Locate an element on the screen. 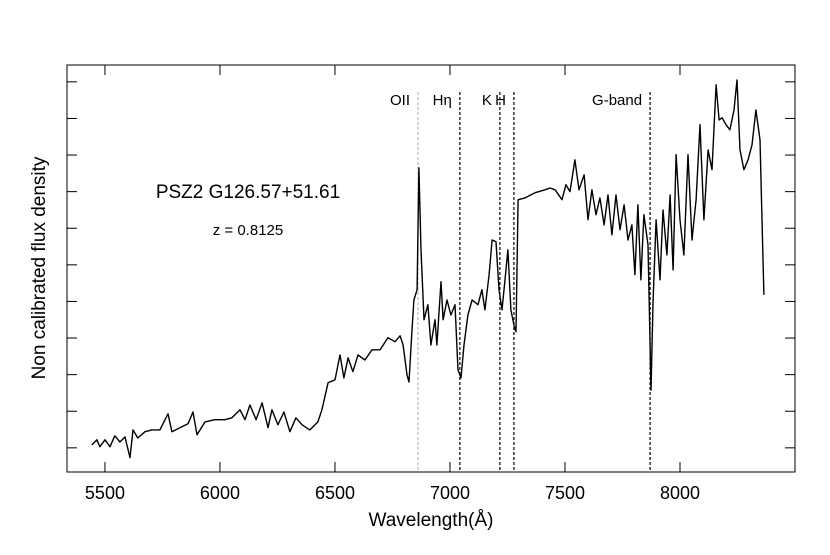  feature-label: K is located at coordinates (487, 100).